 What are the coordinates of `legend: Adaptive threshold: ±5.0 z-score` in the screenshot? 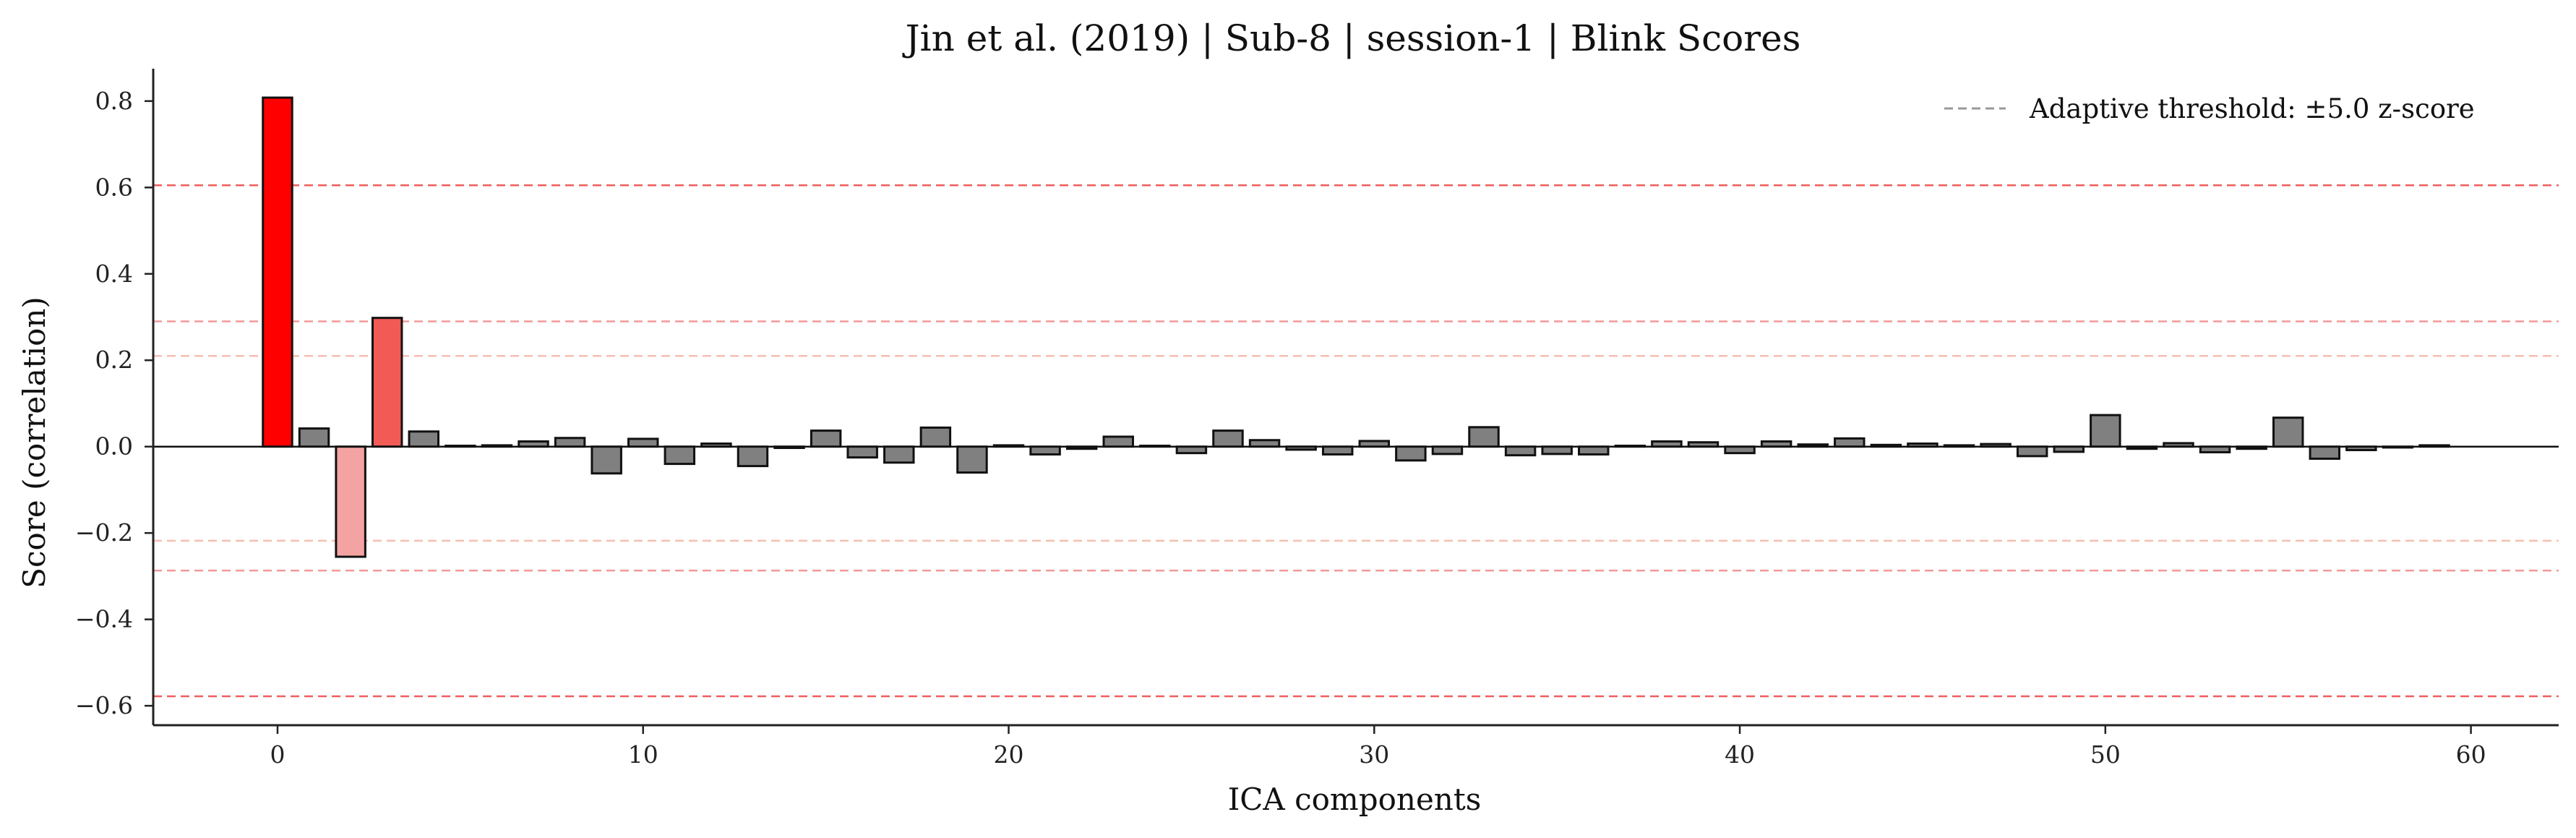 It's located at (2209, 108).